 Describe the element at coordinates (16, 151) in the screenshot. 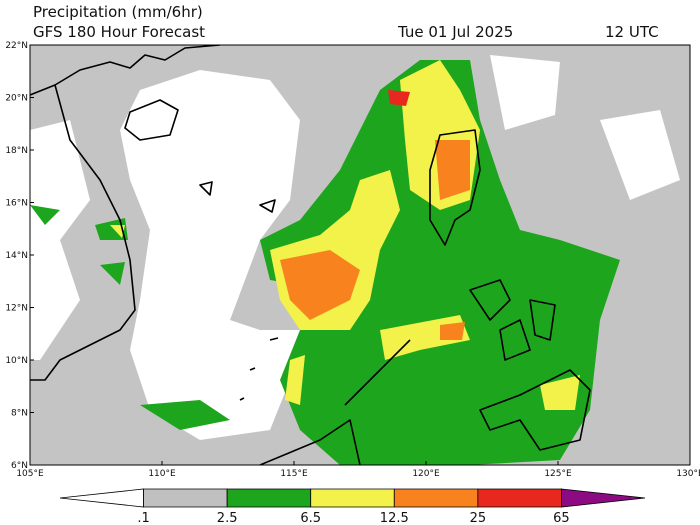

I see `lat-label: 18°N` at that location.